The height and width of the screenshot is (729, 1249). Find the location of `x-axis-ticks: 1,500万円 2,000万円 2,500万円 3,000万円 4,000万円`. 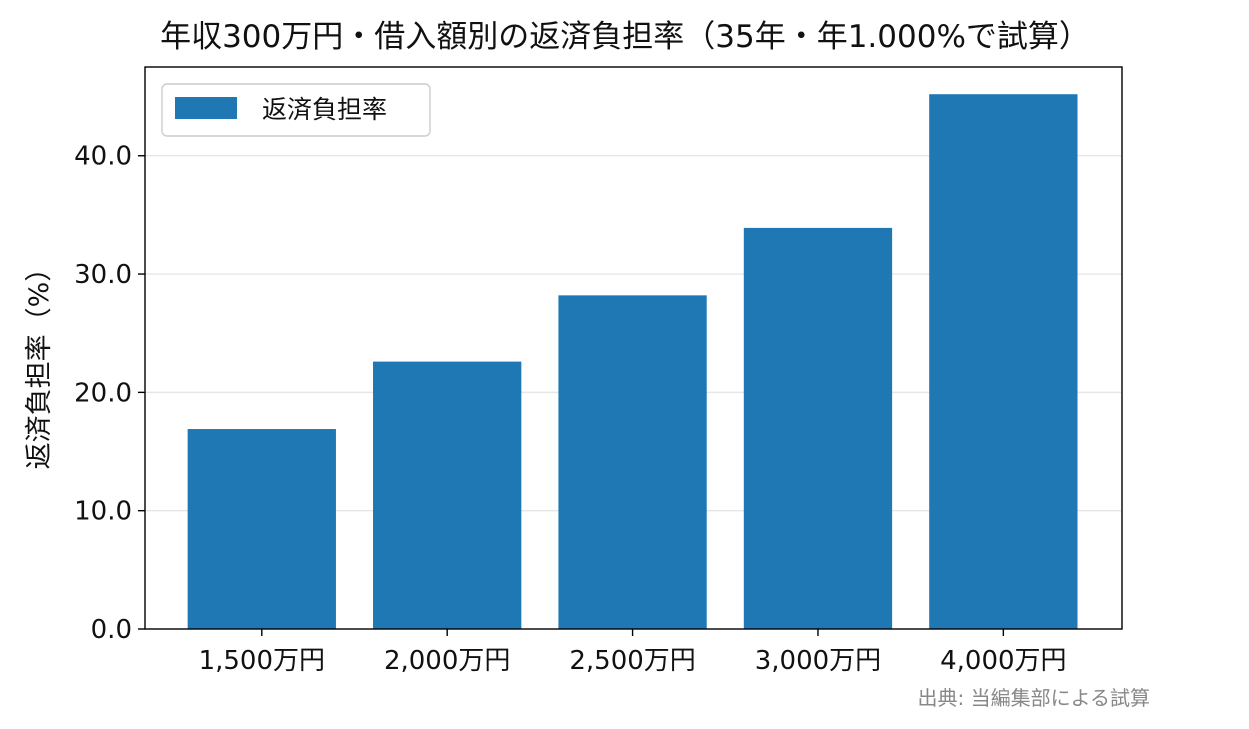

x-axis-ticks: 1,500万円 2,000万円 2,500万円 3,000万円 4,000万円 is located at coordinates (633, 652).